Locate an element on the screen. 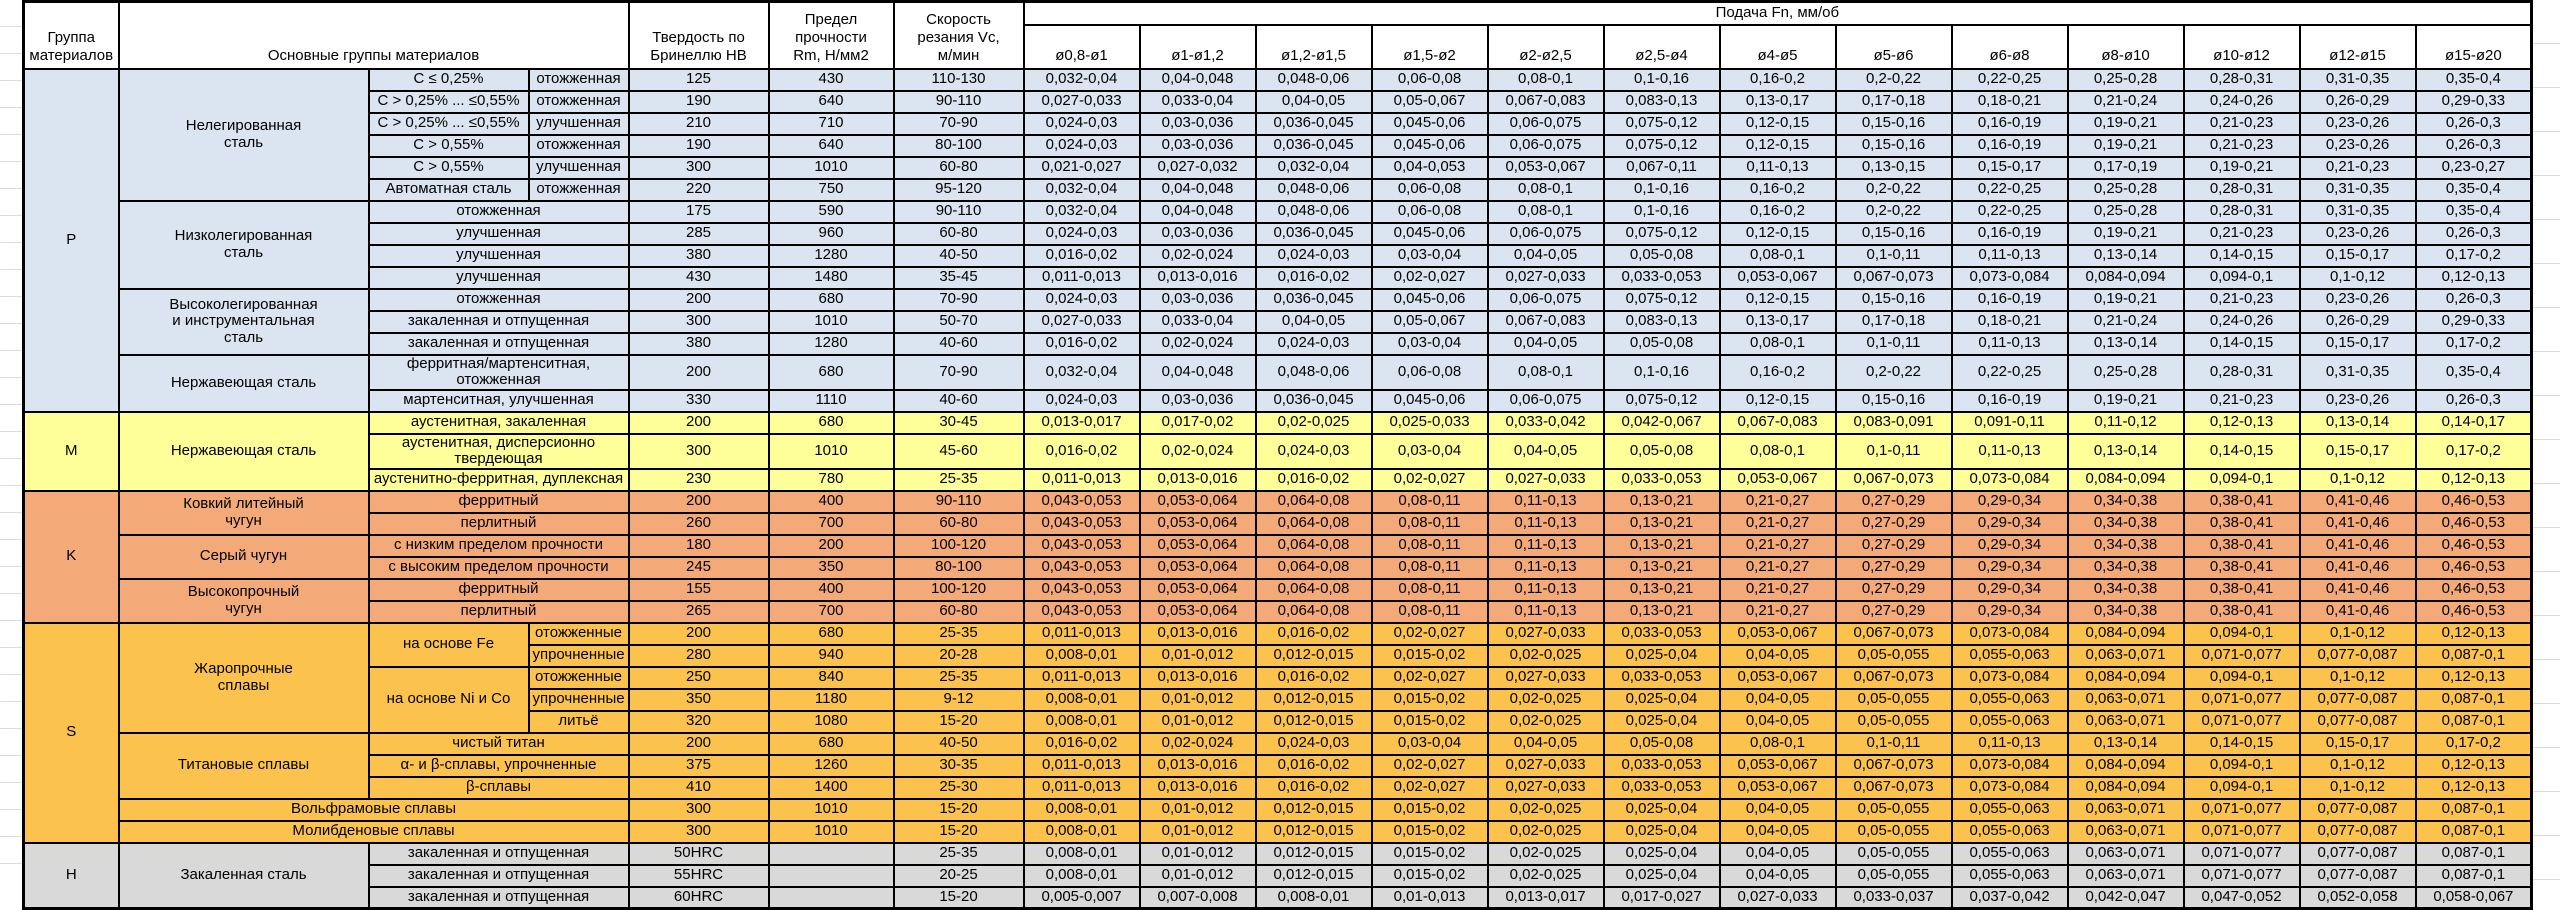 This screenshot has width=2560, height=910. cell-feed-7: 0,04-0,05 is located at coordinates (1777, 875).